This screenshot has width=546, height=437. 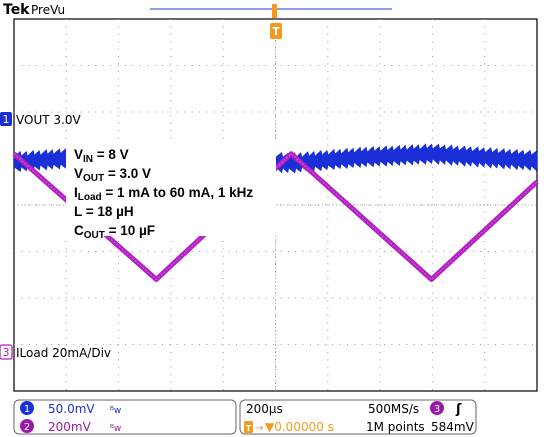 What do you see at coordinates (125, 417) in the screenshot?
I see `channel-readout-box` at bounding box center [125, 417].